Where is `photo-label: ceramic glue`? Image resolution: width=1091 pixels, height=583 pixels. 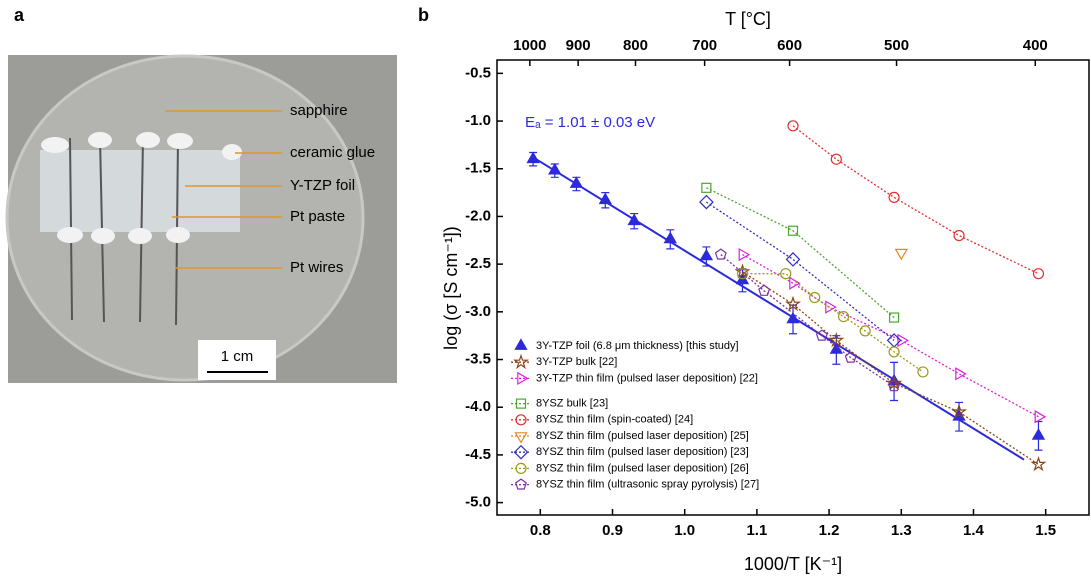
photo-label: ceramic glue is located at coordinates (332, 152).